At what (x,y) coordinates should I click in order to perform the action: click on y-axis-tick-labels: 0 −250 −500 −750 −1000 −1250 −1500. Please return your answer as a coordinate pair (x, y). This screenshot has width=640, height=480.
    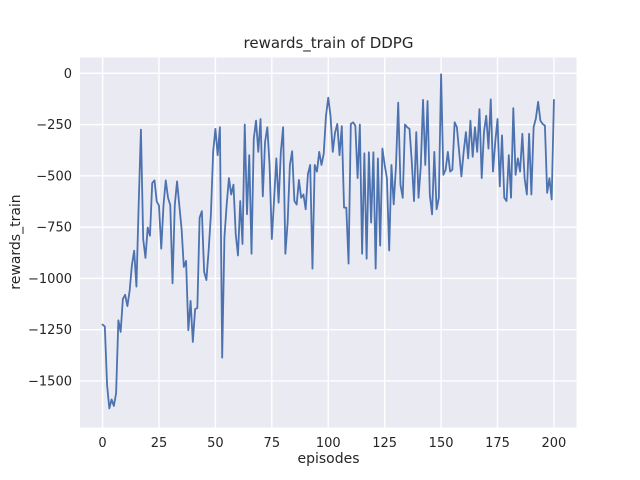
    Looking at the image, I should click on (50, 228).